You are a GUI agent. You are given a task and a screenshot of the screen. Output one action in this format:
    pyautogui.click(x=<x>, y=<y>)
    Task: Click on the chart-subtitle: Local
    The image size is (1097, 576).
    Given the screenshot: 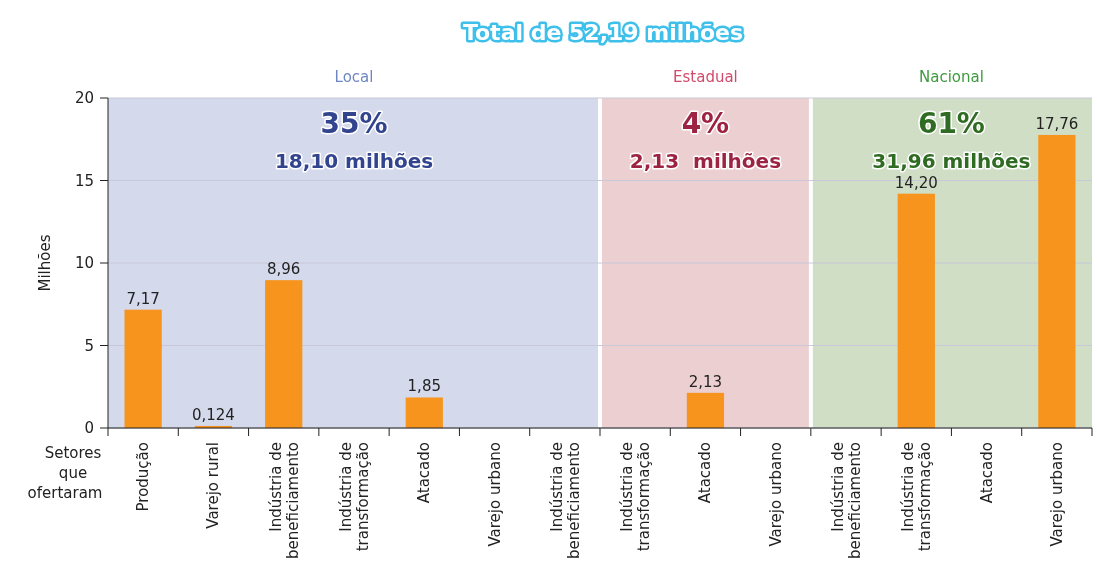 What is the action you would take?
    pyautogui.click(x=354, y=77)
    